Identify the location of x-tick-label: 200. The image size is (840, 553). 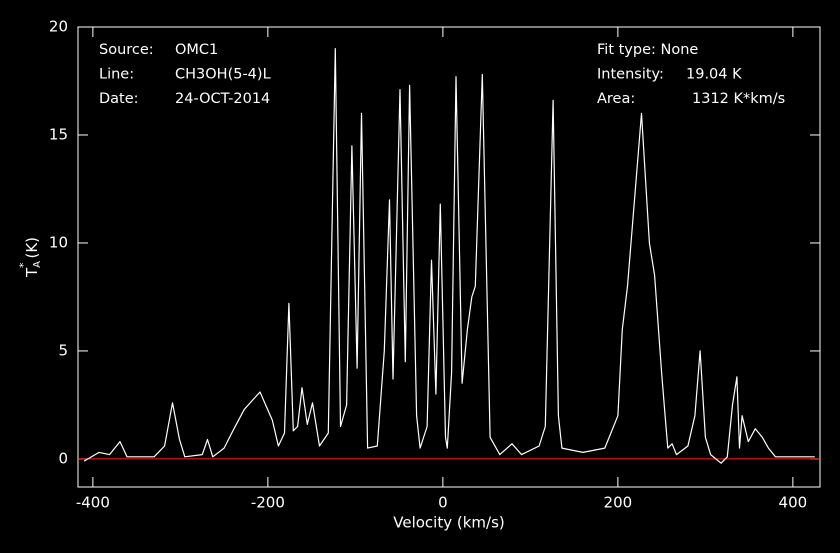
(618, 503).